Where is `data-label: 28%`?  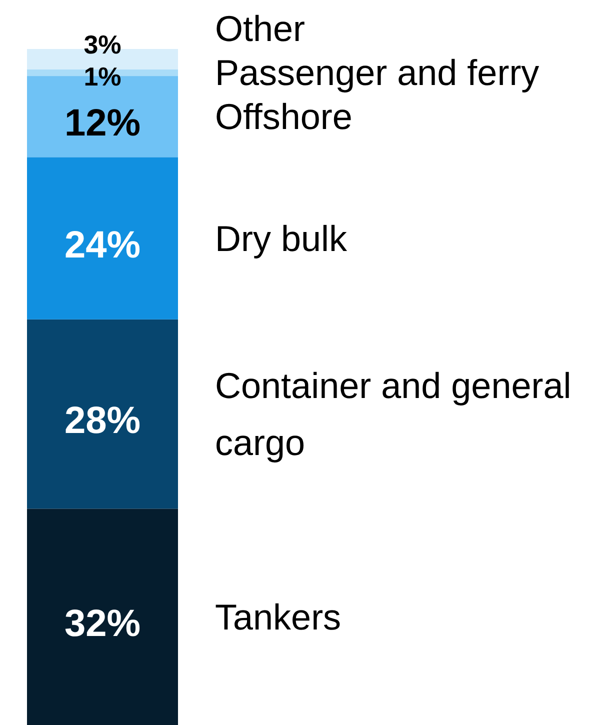 data-label: 28% is located at coordinates (102, 421).